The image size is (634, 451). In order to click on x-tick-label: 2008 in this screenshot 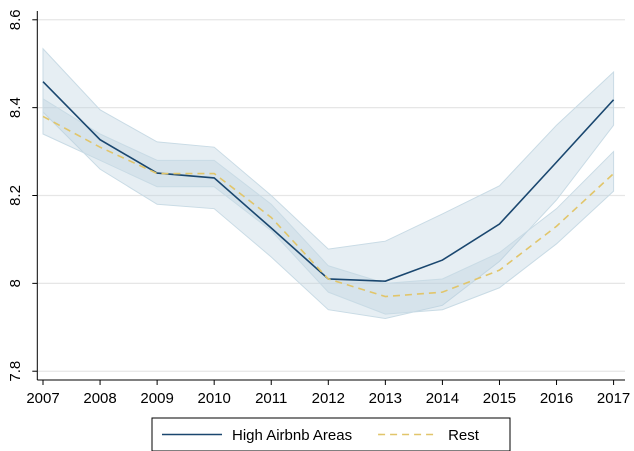, I will do `click(99, 398)`.